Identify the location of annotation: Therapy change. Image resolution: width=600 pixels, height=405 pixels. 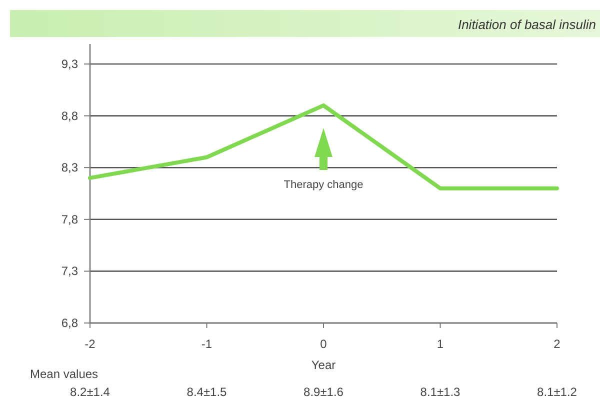
(324, 185).